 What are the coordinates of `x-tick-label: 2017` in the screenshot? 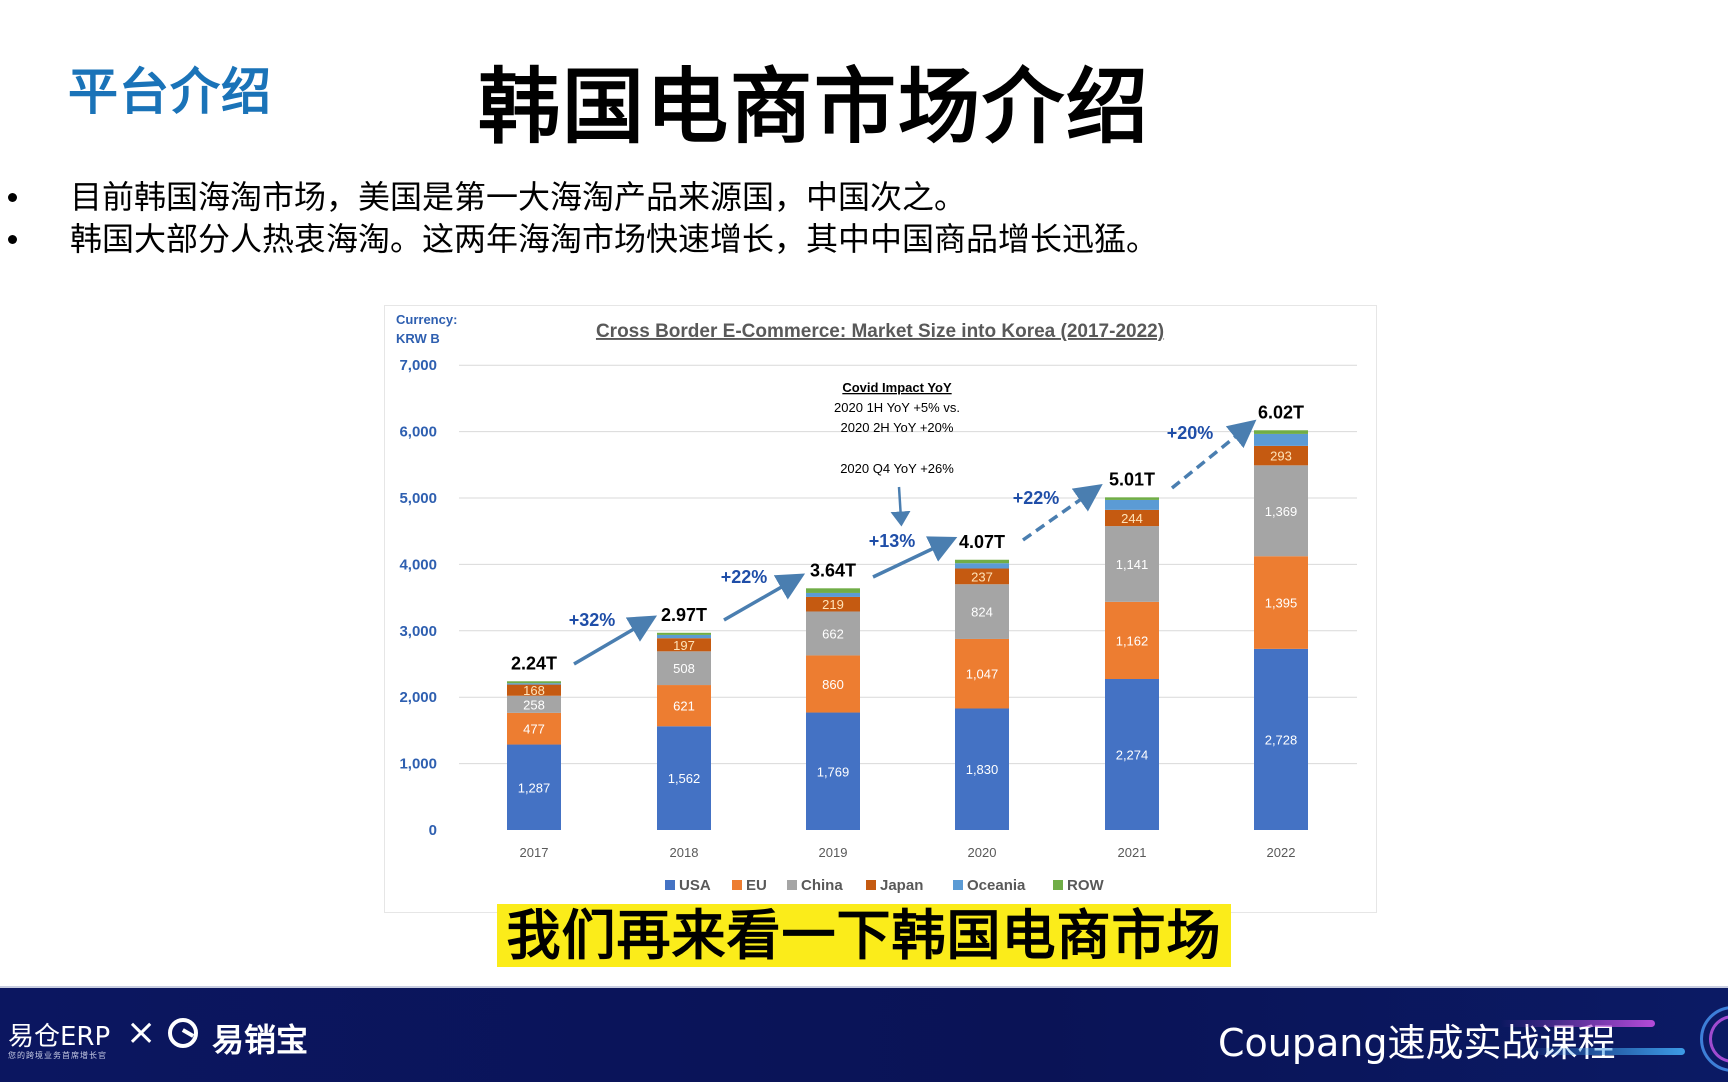 It's located at (534, 852).